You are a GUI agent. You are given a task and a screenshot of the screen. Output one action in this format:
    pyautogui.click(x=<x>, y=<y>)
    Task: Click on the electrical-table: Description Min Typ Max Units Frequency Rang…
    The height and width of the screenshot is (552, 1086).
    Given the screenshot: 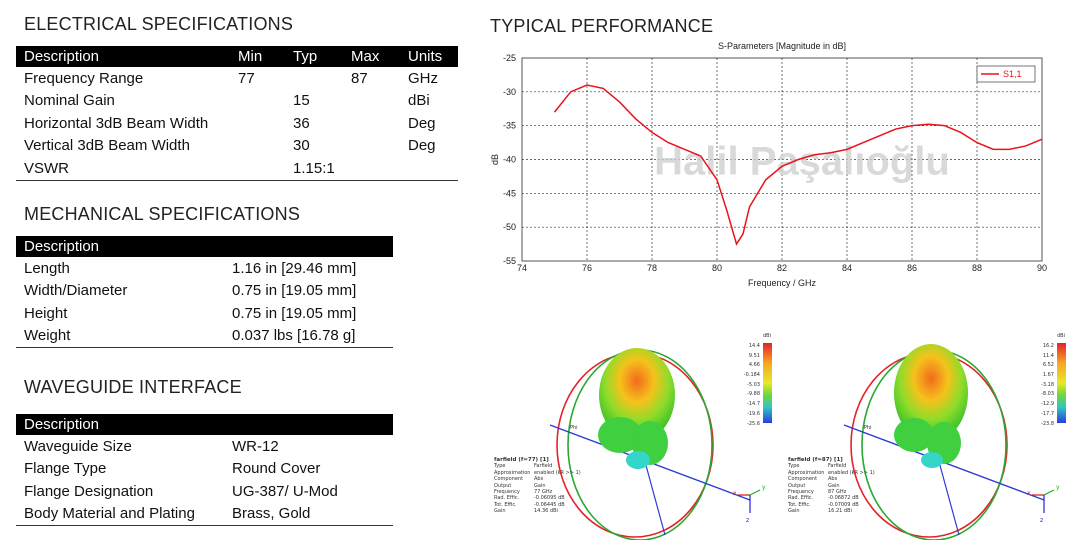 What is the action you would take?
    pyautogui.click(x=237, y=113)
    